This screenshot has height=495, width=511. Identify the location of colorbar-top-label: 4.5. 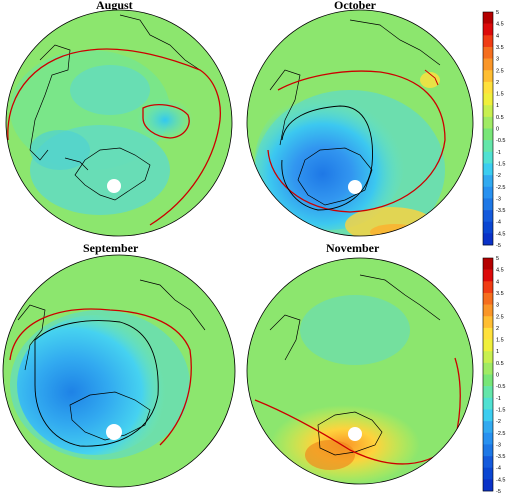
(500, 25).